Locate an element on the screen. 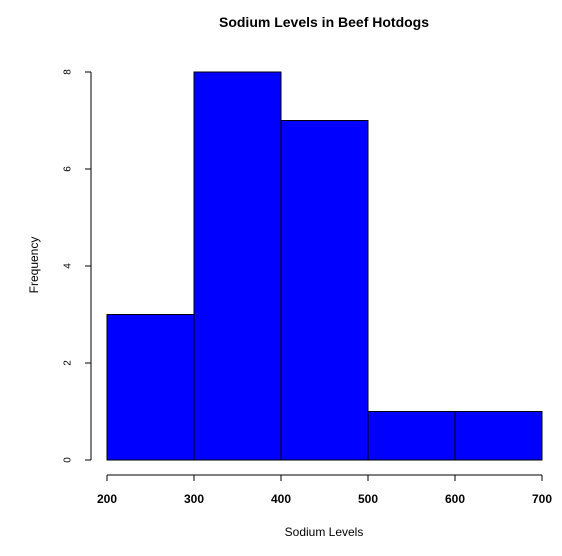  x-tick-label: 300 is located at coordinates (194, 499).